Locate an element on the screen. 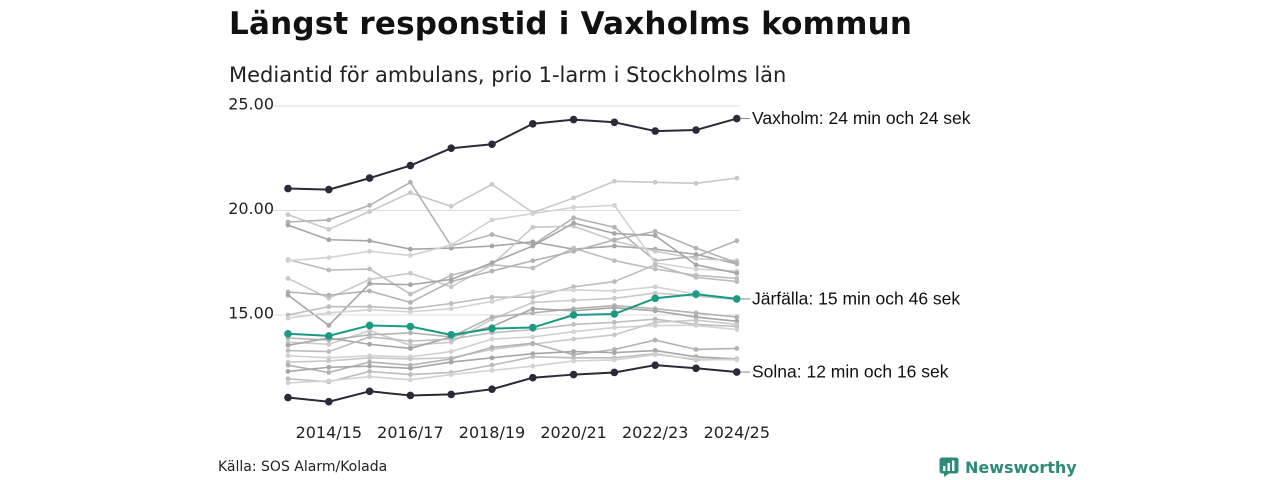 This screenshot has width=1280, height=480. brand-logo: Newsworthy is located at coordinates (1008, 467).